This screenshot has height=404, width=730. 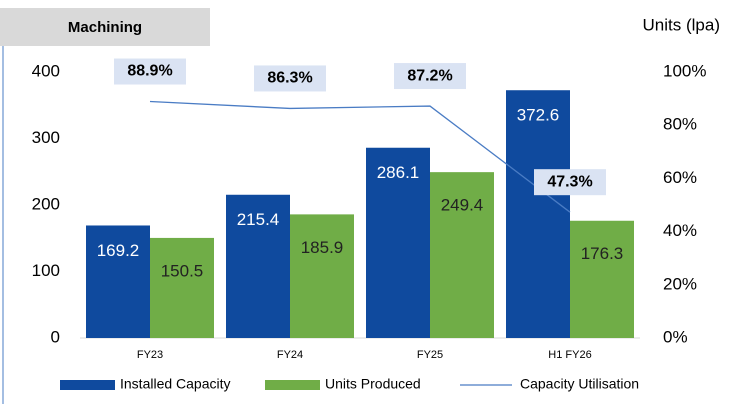 I want to click on y2-tick-label: 40%, so click(x=680, y=230).